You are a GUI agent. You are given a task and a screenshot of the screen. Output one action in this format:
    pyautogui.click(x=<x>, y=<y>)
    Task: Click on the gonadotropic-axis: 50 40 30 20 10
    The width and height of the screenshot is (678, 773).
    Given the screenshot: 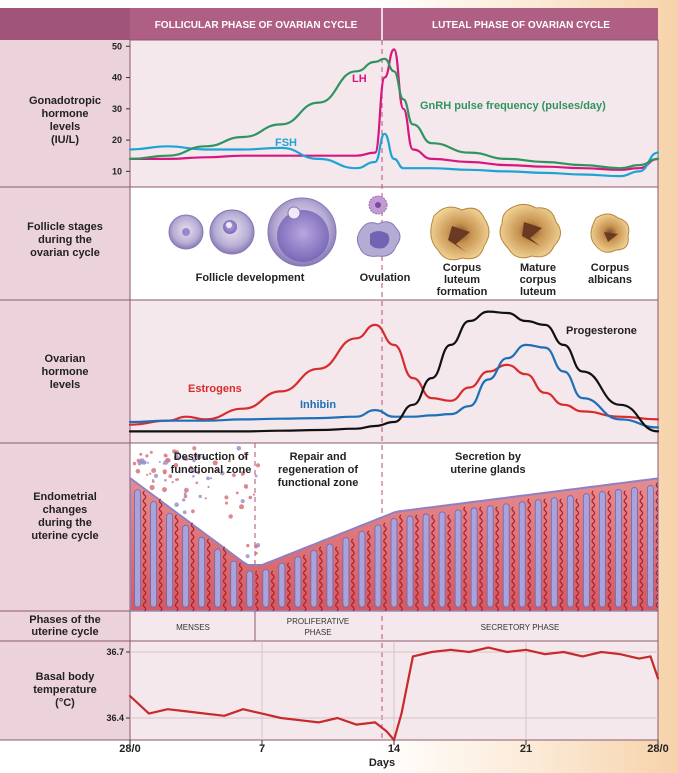 What is the action you would take?
    pyautogui.click(x=121, y=108)
    